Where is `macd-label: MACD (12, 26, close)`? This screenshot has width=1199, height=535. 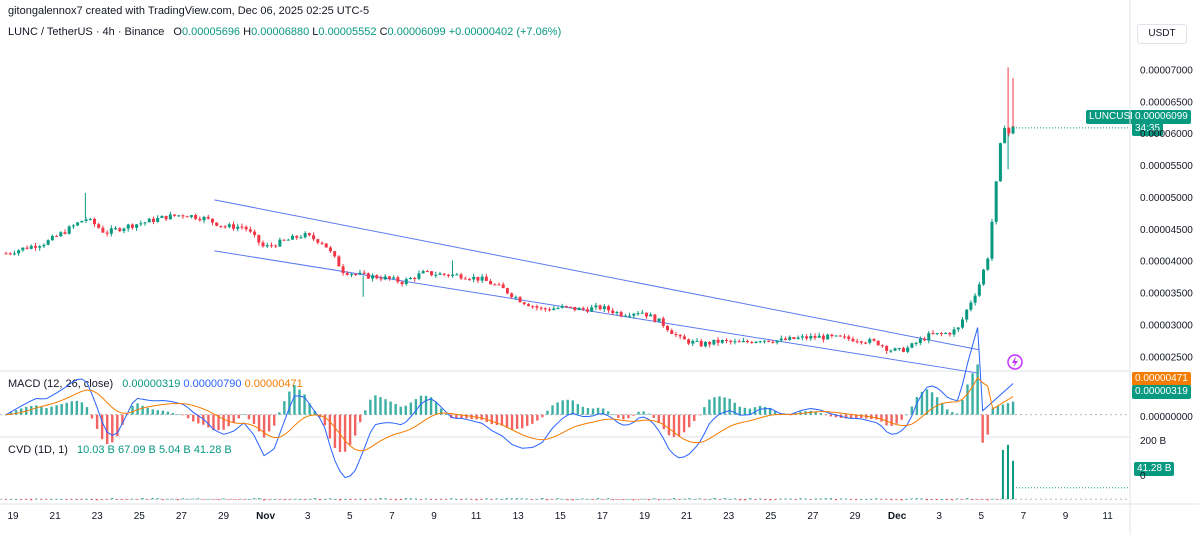 macd-label: MACD (12, 26, close) is located at coordinates (61, 384).